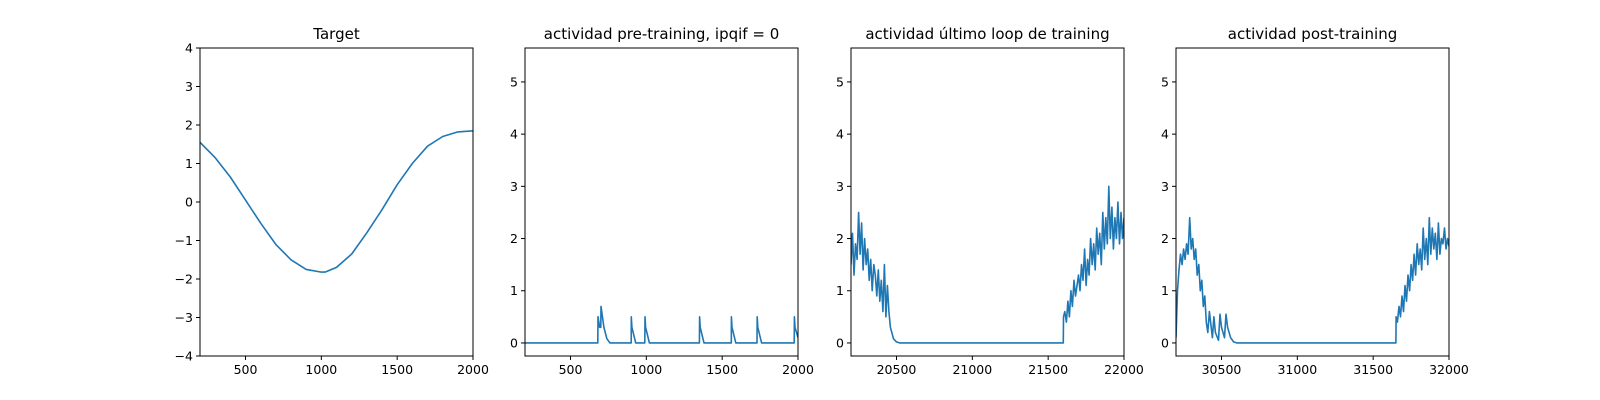 The height and width of the screenshot is (400, 1600). What do you see at coordinates (1312, 34) in the screenshot?
I see `subplot-title: actividad post-training` at bounding box center [1312, 34].